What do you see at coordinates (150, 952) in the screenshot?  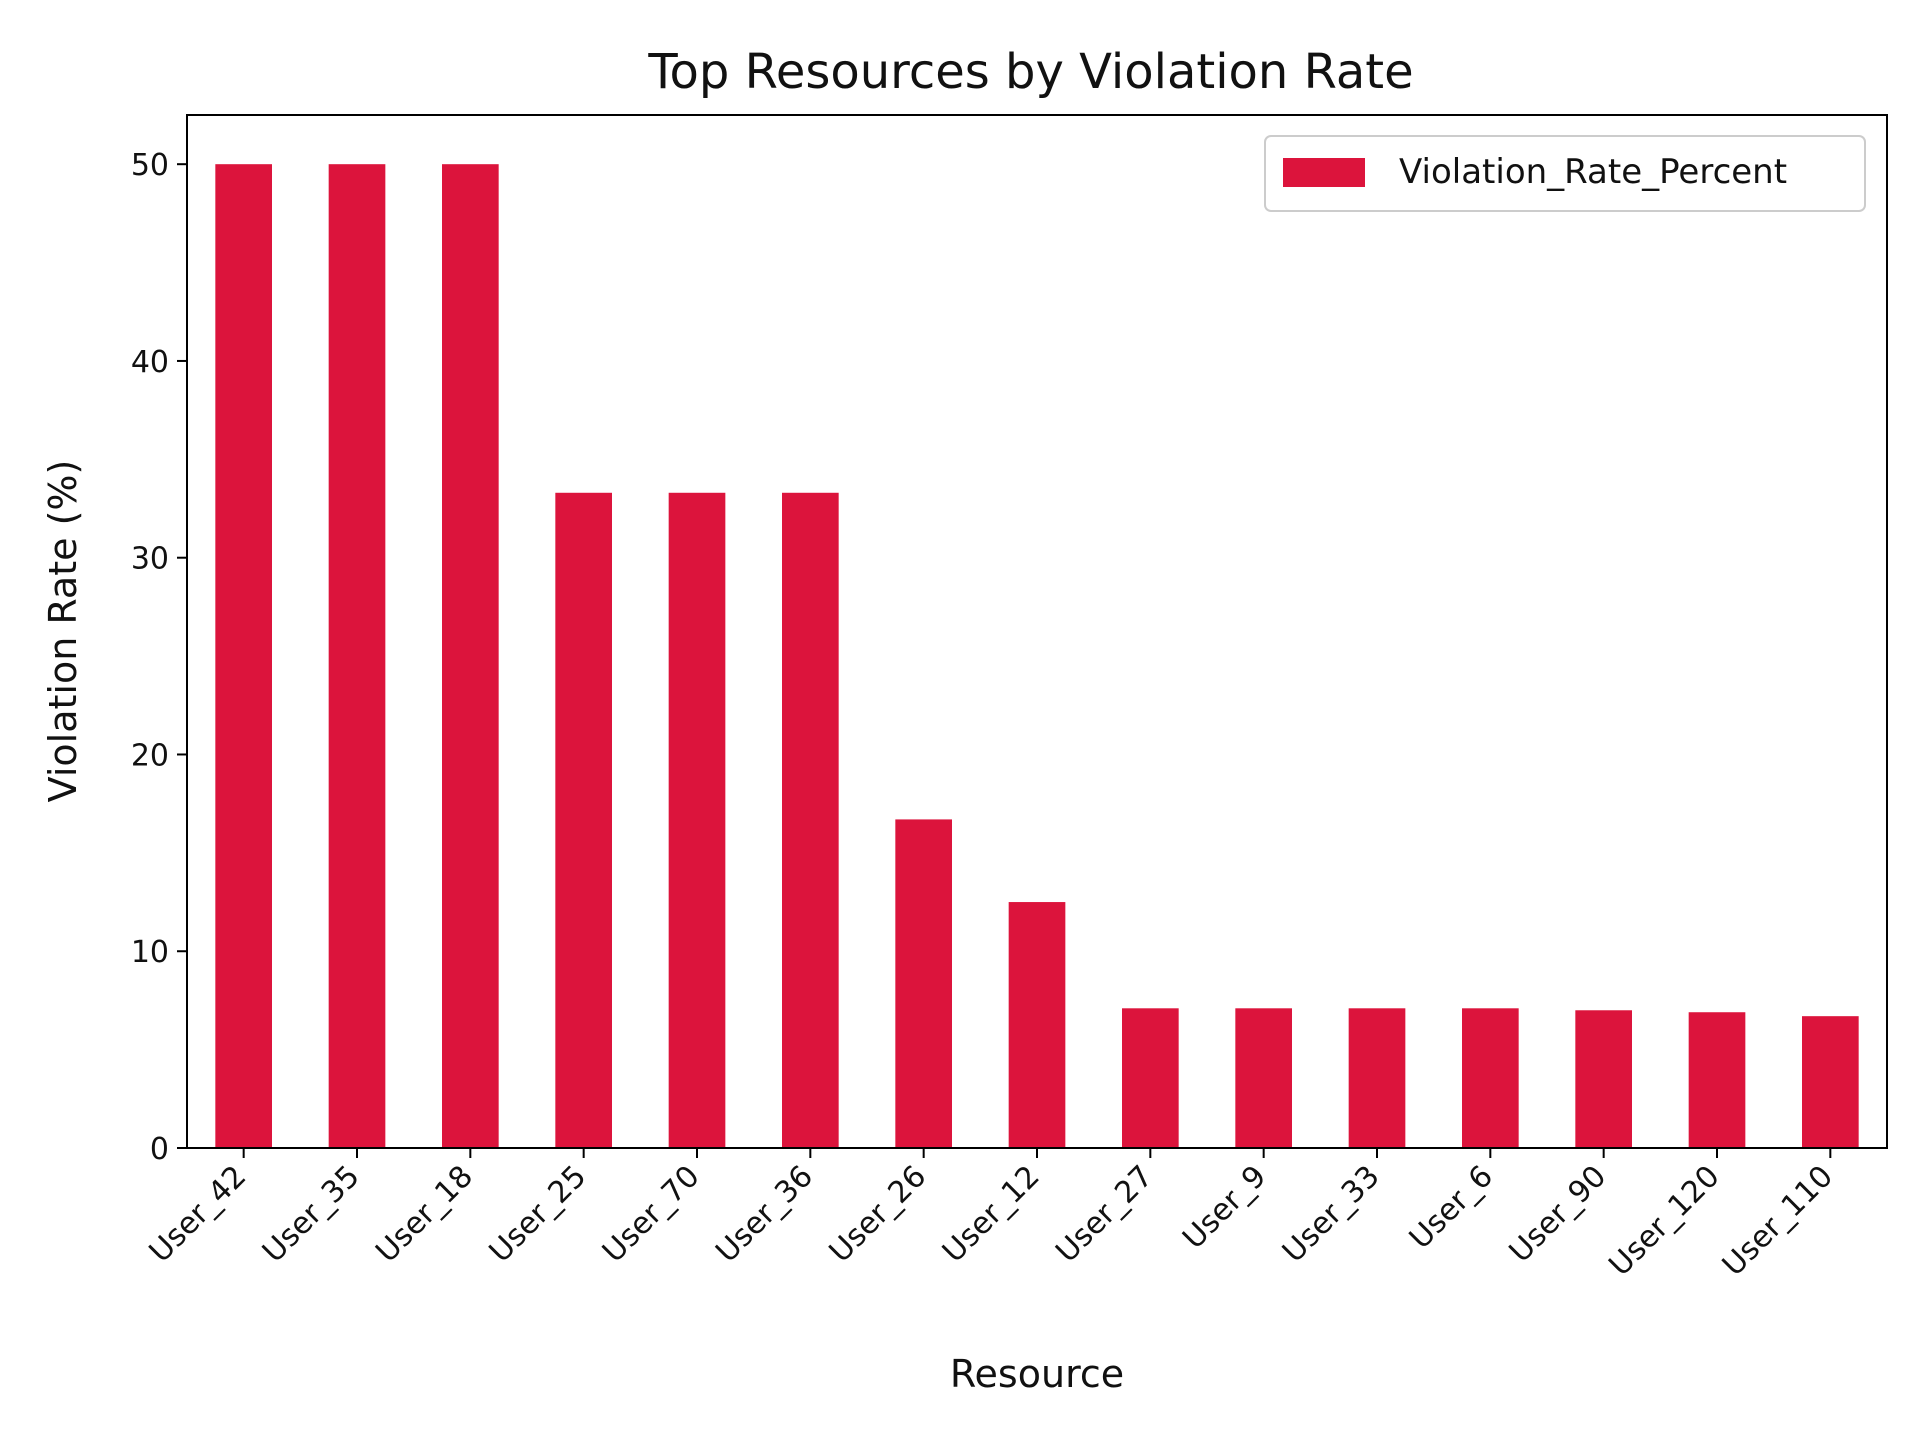 I see `y-tick-label: 10` at bounding box center [150, 952].